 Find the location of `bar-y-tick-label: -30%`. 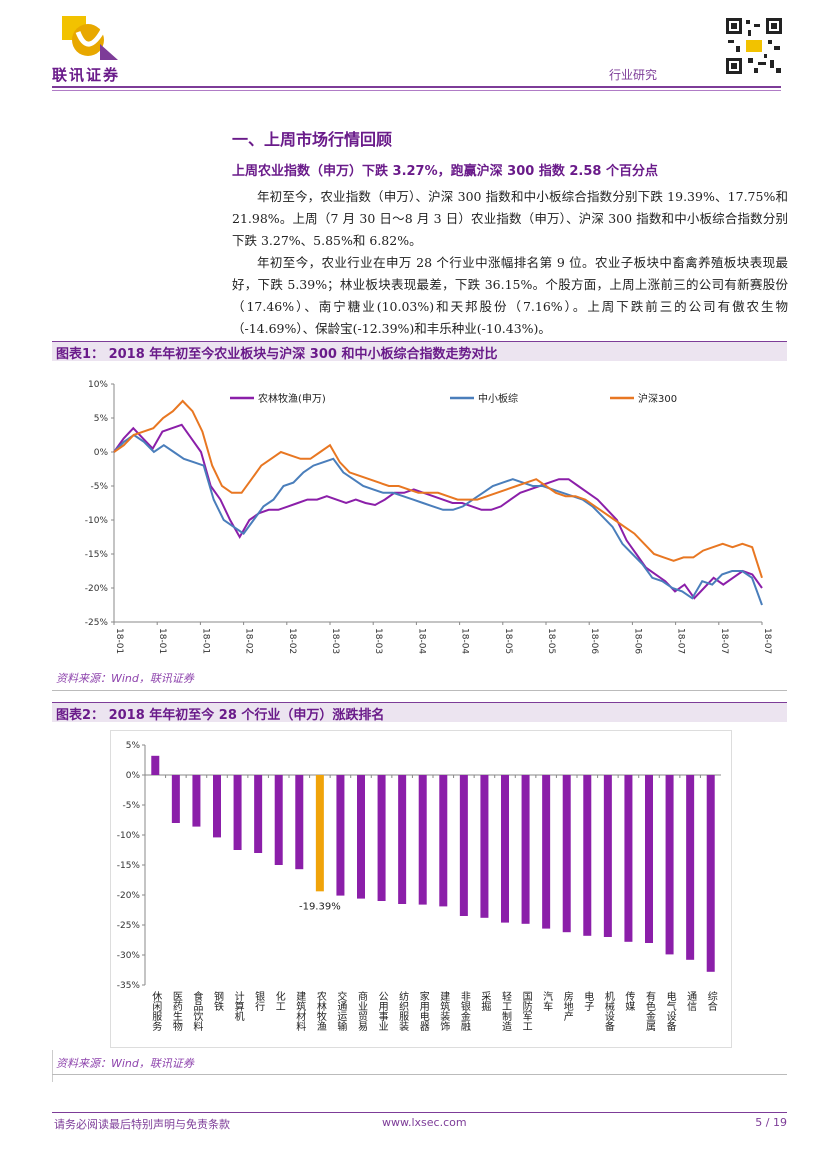

bar-y-tick-label: -30% is located at coordinates (129, 956).